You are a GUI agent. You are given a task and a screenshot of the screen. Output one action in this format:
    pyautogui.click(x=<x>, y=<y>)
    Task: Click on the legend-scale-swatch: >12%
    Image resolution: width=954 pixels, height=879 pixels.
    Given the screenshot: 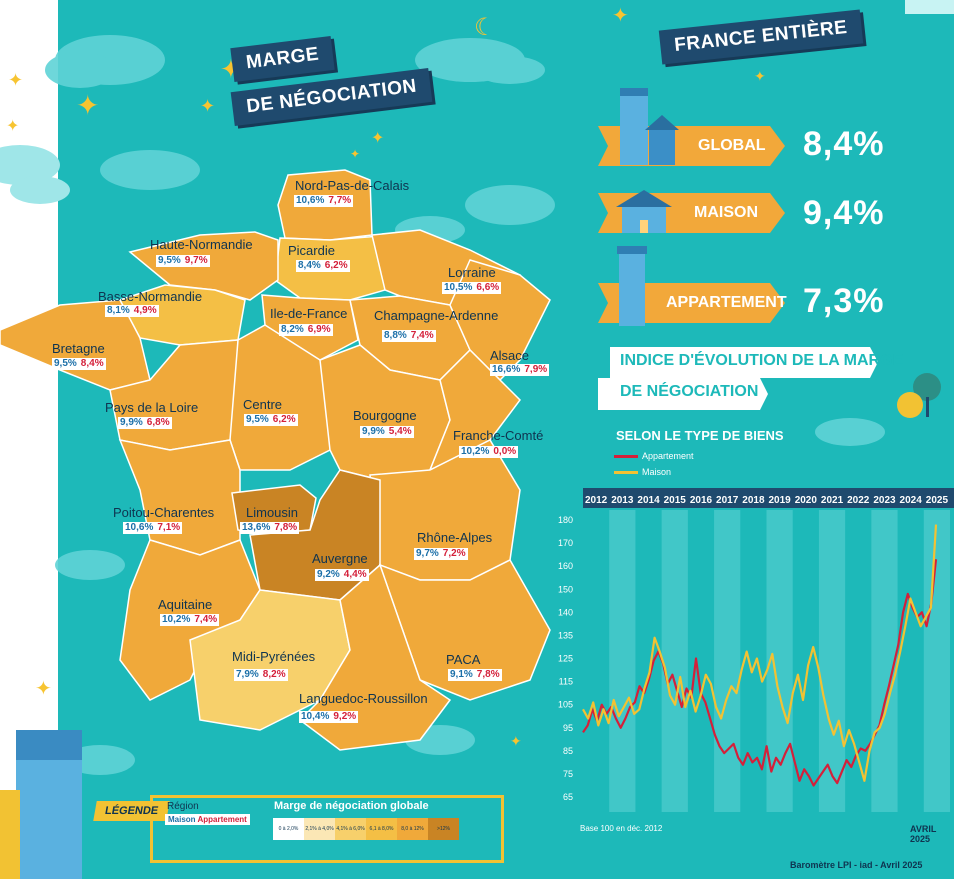 What is the action you would take?
    pyautogui.click(x=443, y=829)
    